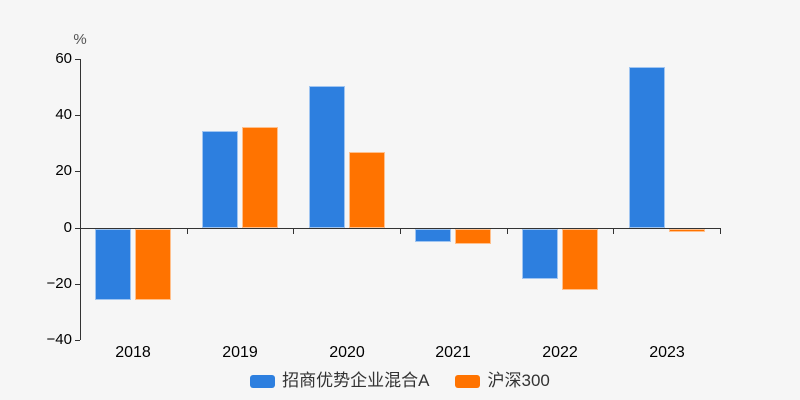 The image size is (800, 400). Describe the element at coordinates (473, 236) in the screenshot. I see `bar-s1-2021` at that location.